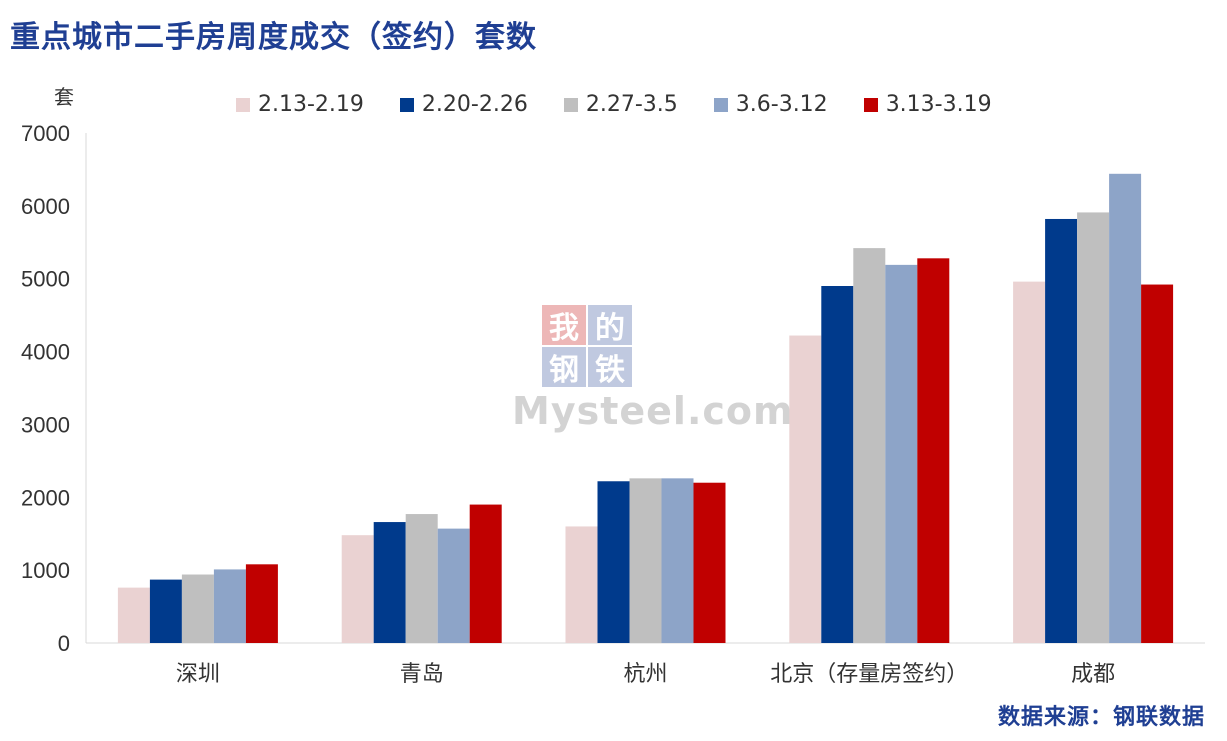 This screenshot has width=1227, height=741. I want to click on y-tick-label: 4000, so click(45, 352).